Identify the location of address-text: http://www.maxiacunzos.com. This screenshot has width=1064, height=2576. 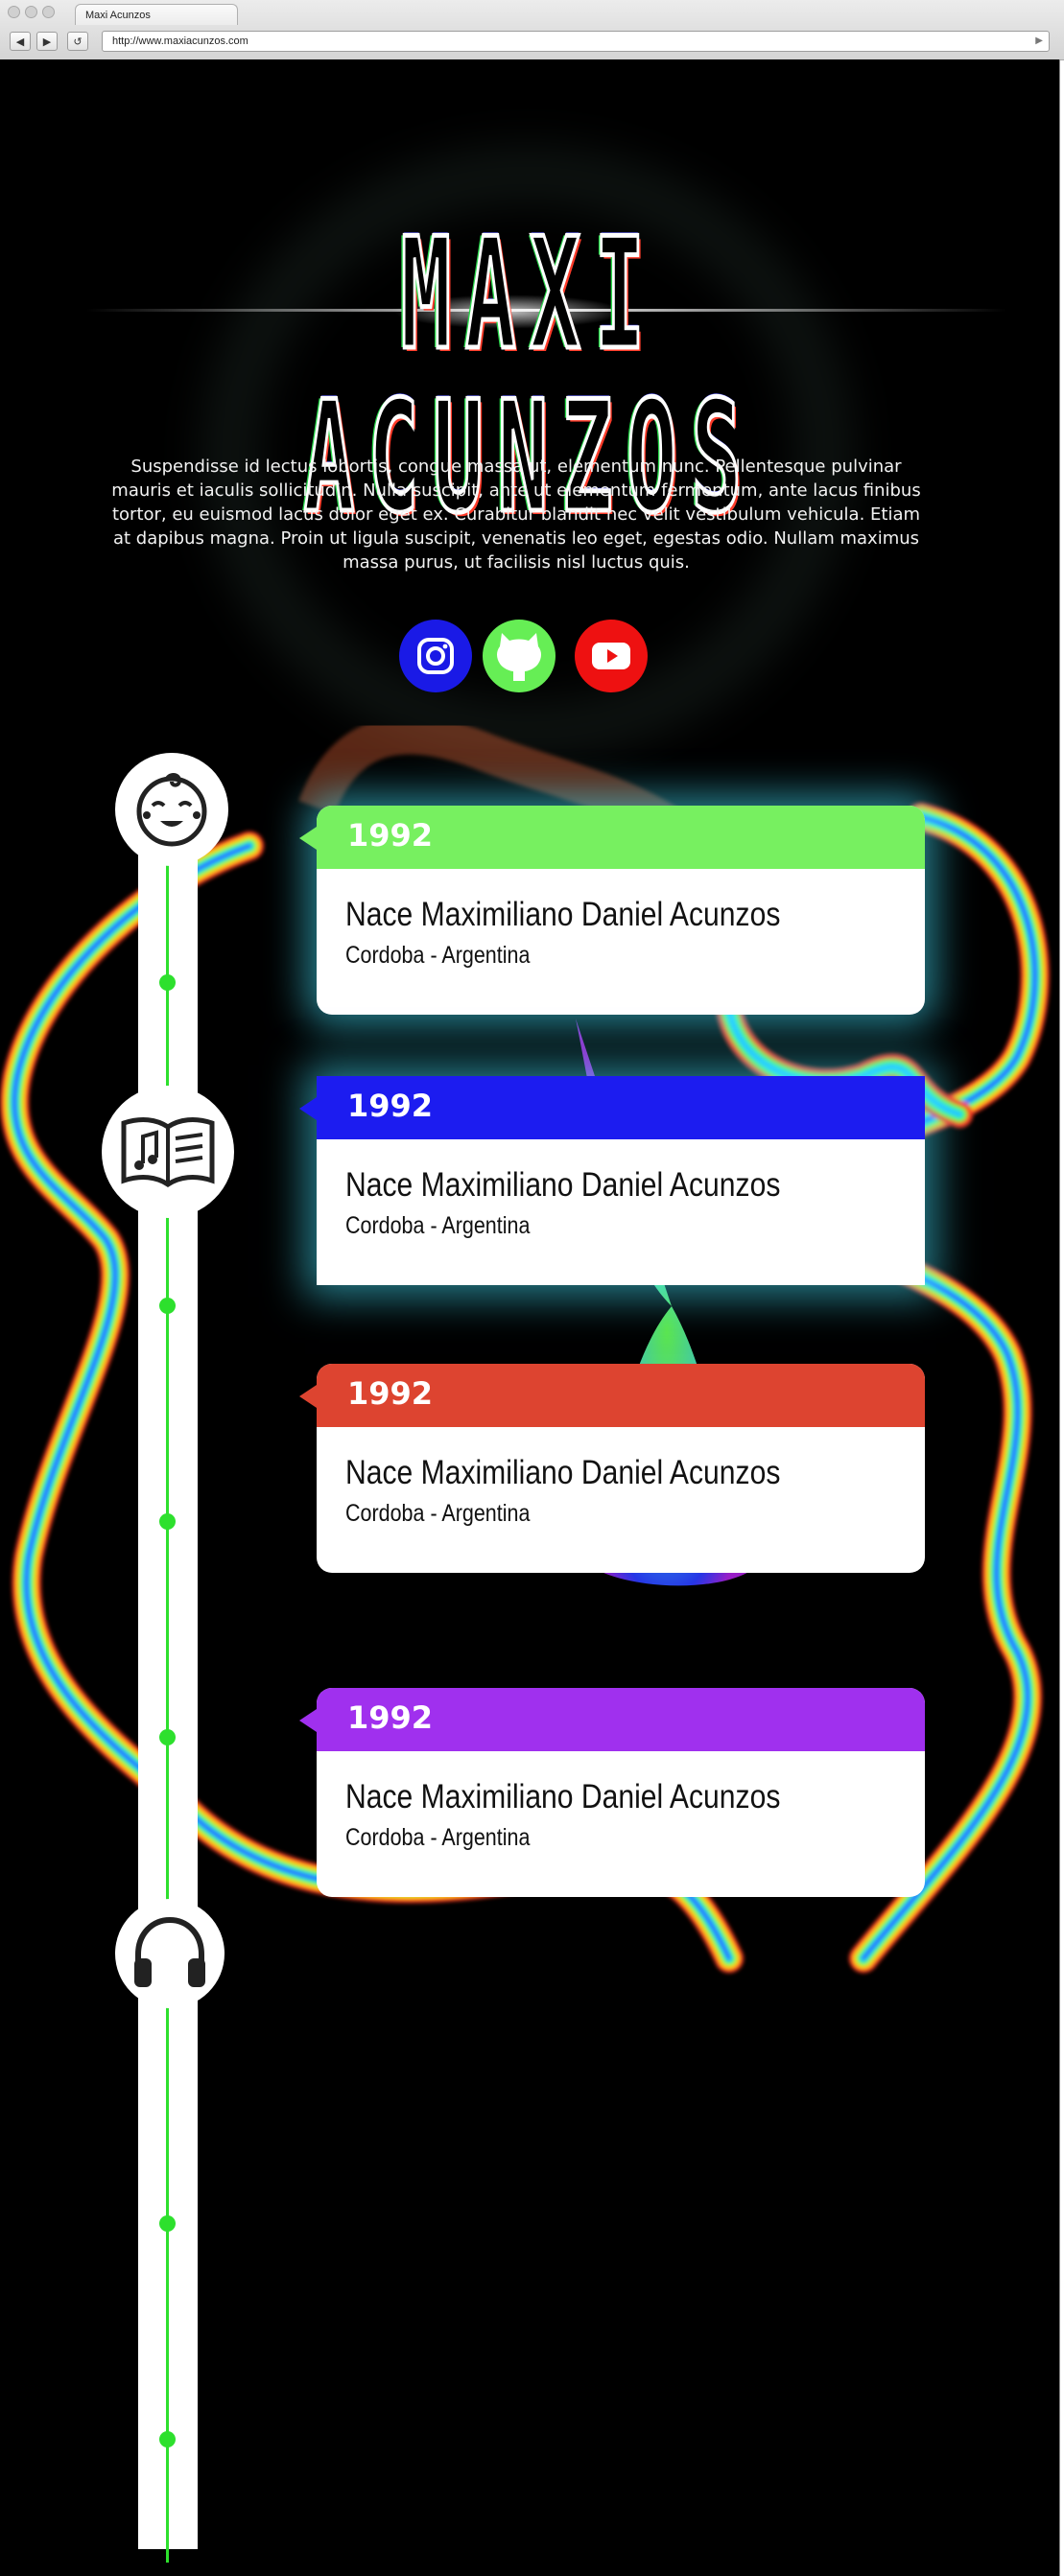
(180, 41).